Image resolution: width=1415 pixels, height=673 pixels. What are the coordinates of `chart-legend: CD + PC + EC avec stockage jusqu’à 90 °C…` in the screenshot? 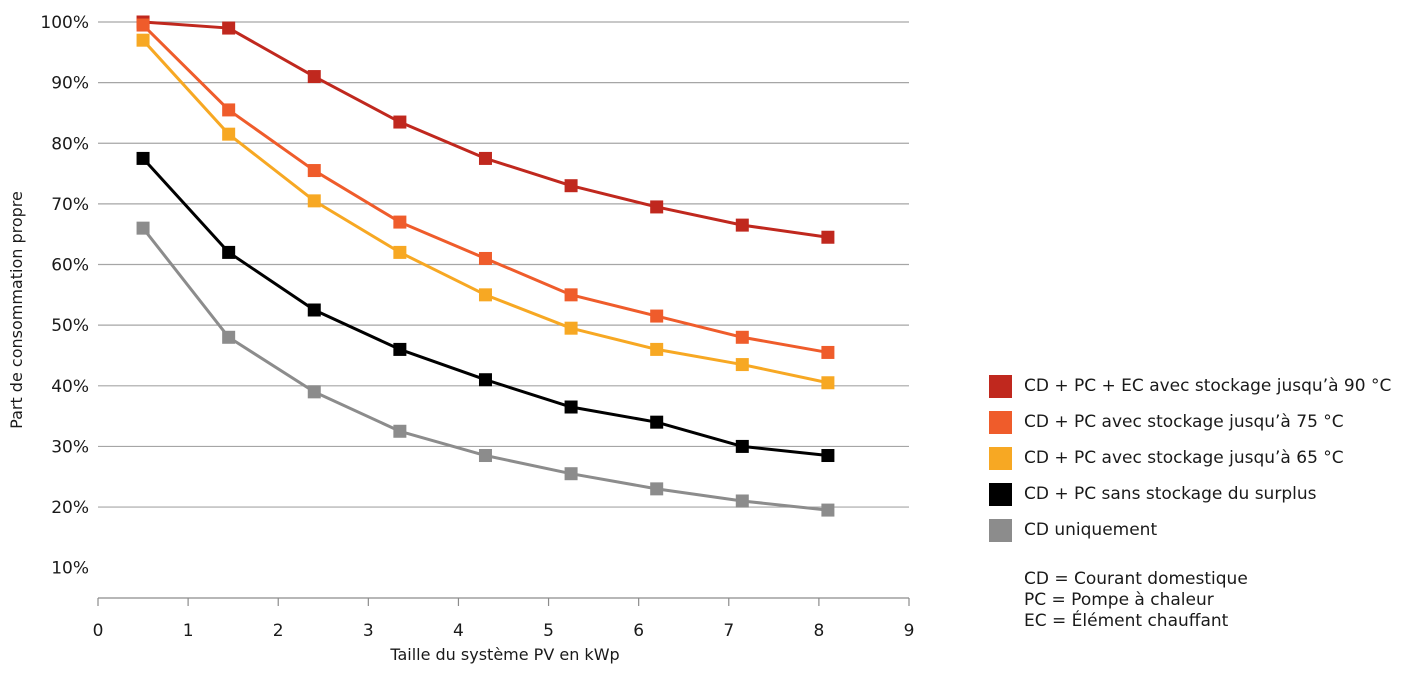 It's located at (1190, 458).